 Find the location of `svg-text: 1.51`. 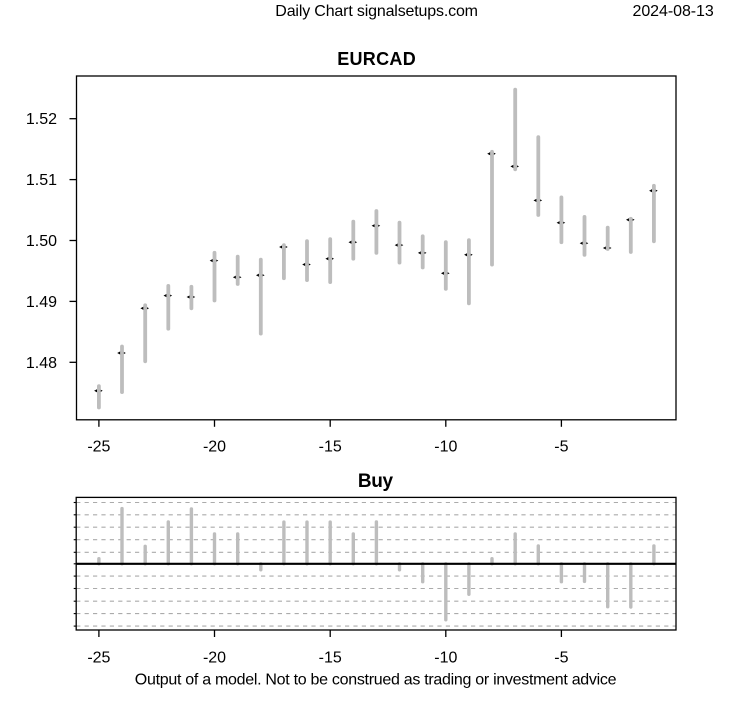

svg-text: 1.51 is located at coordinates (41, 180).